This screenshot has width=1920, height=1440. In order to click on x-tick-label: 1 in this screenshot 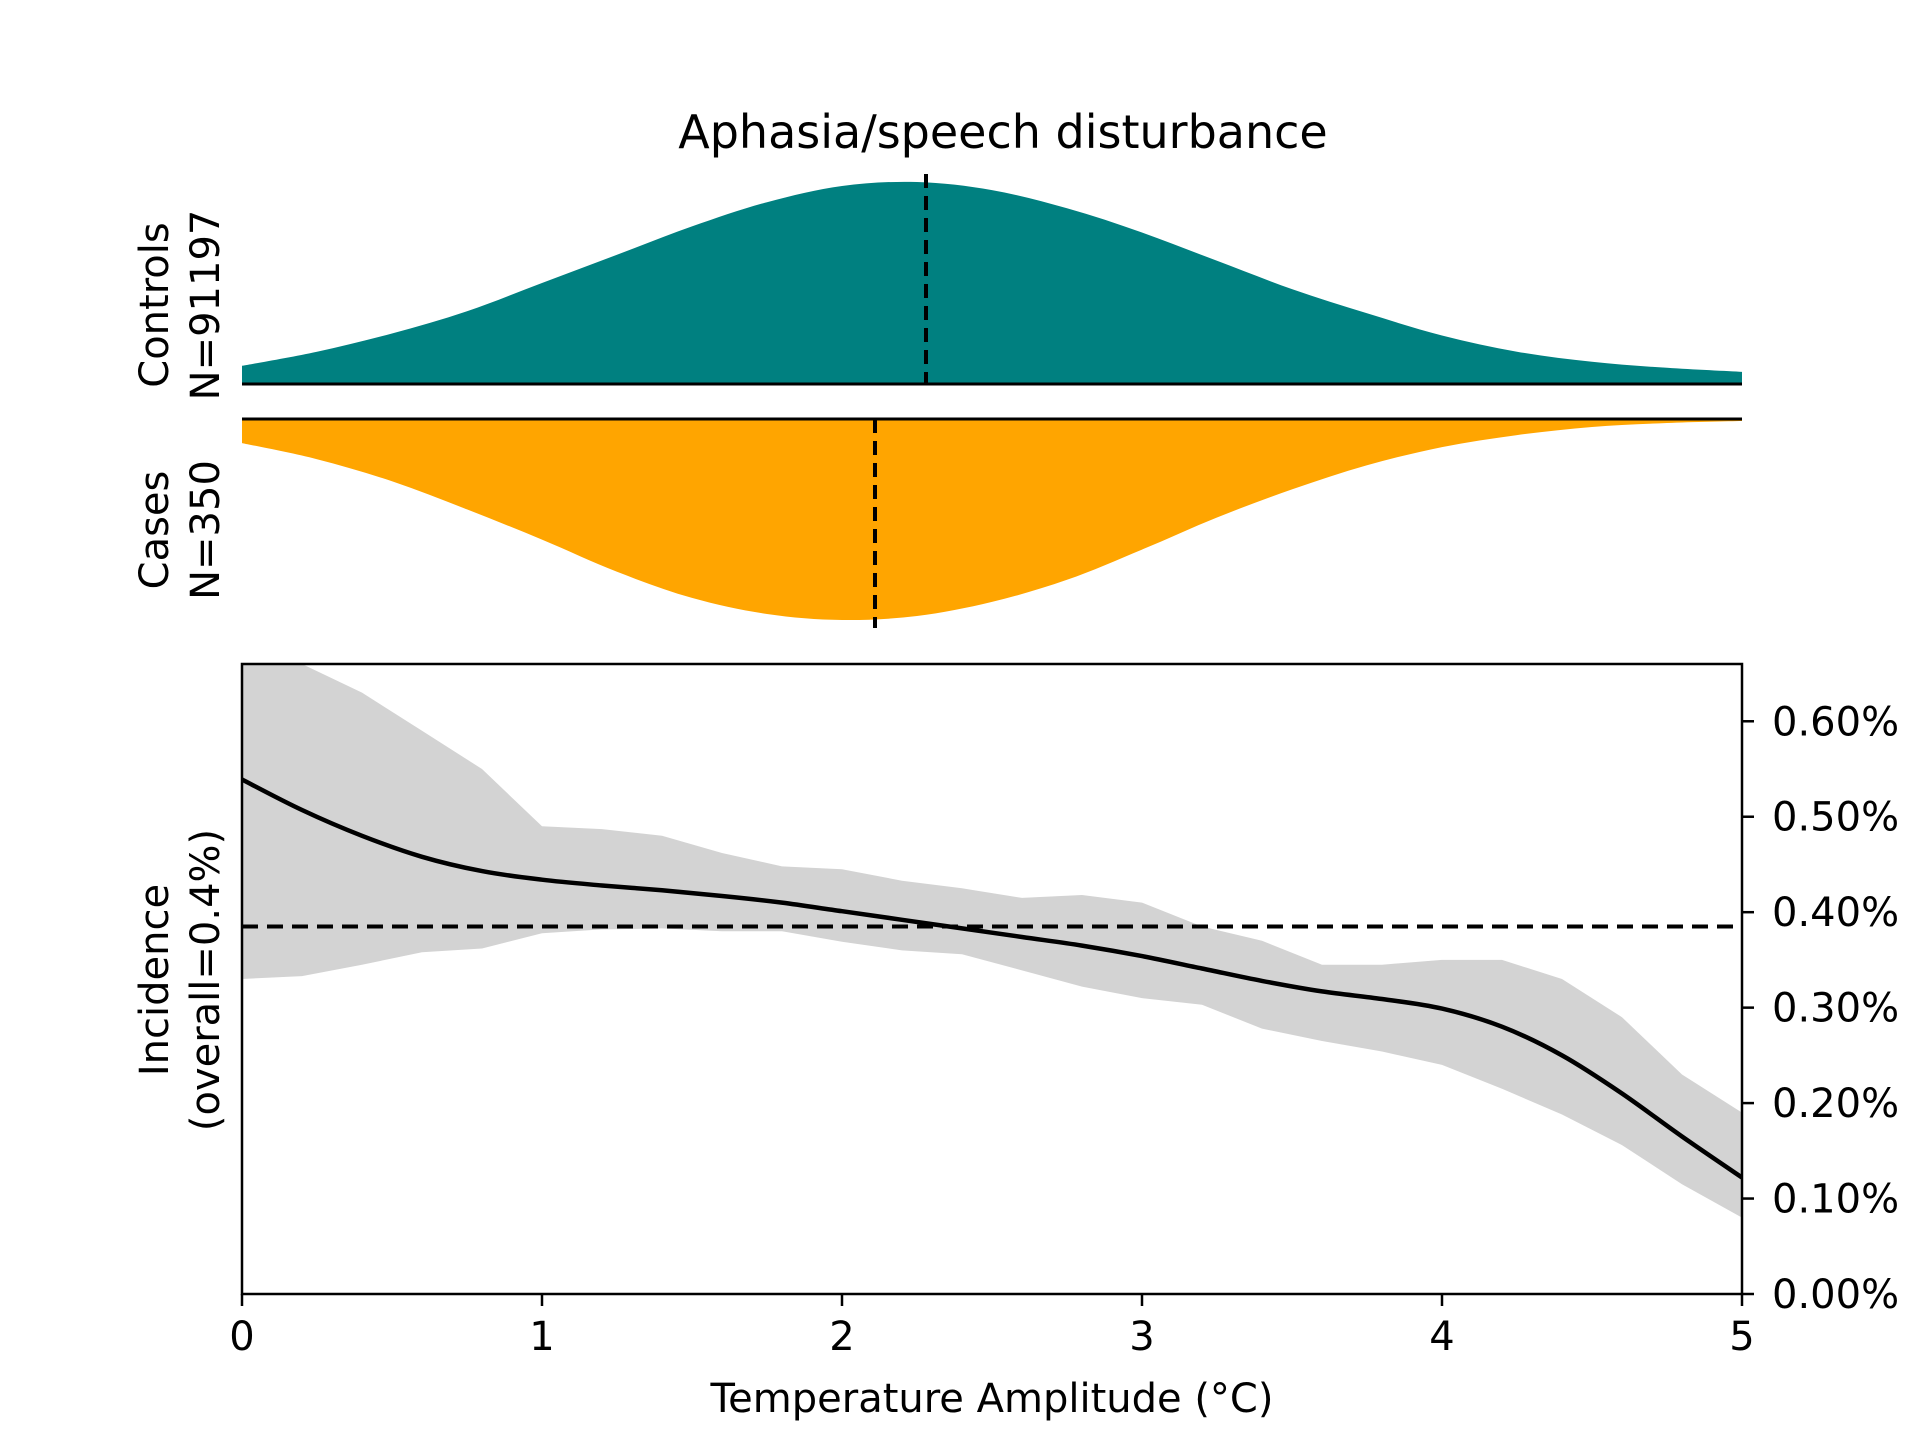, I will do `click(541, 1337)`.